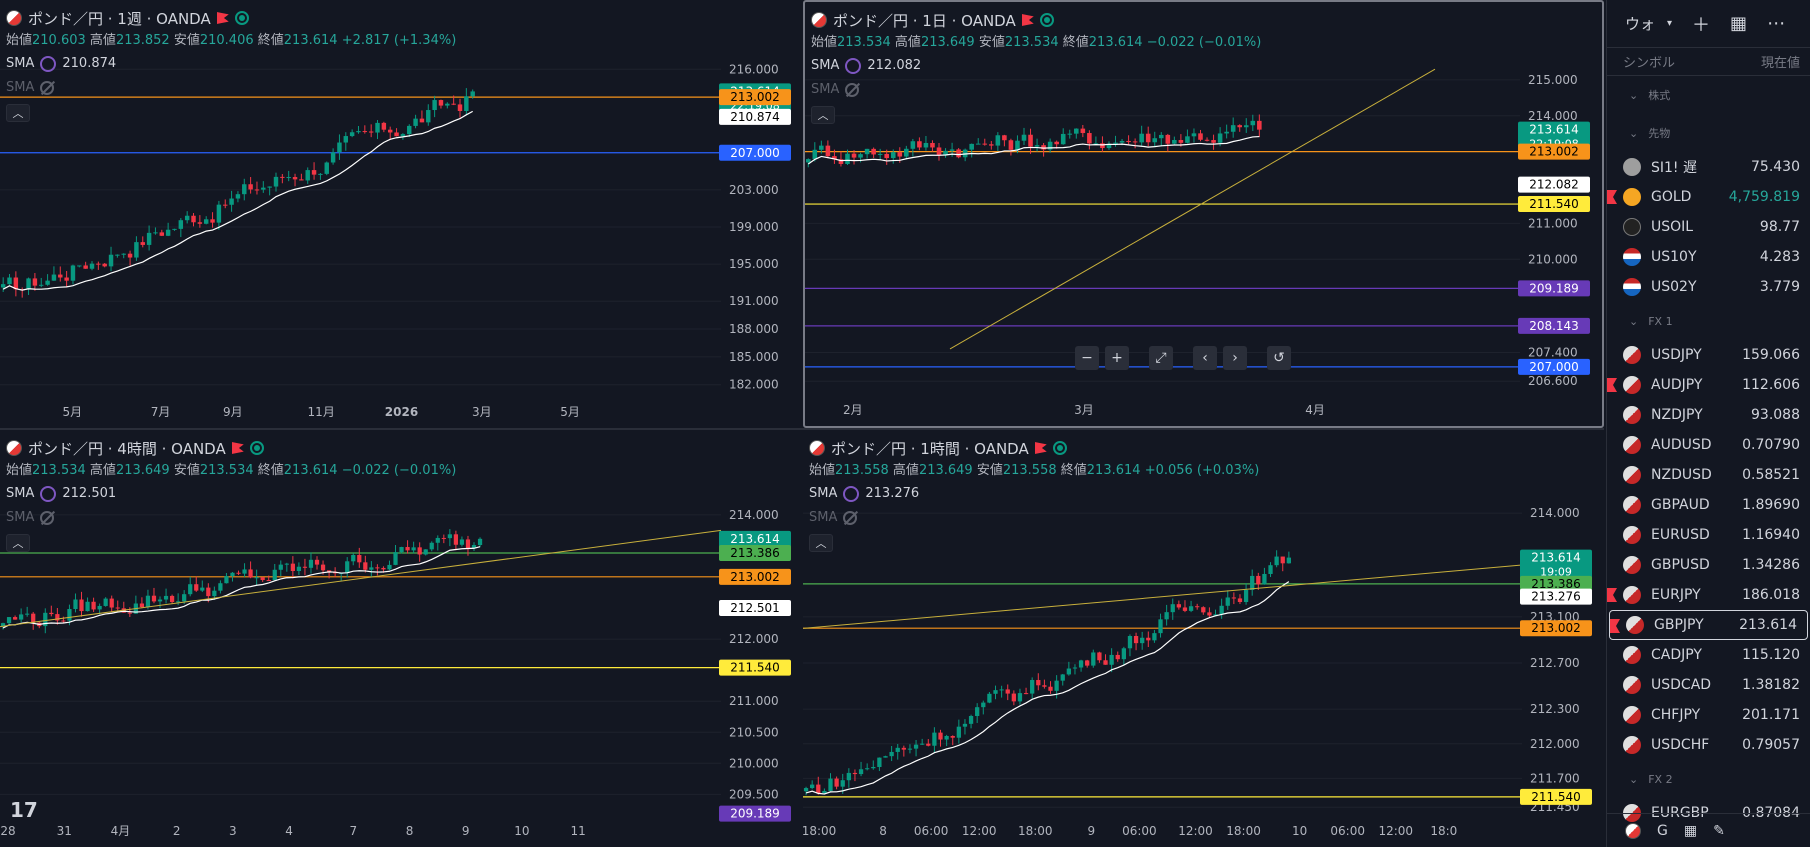 Image resolution: width=1810 pixels, height=847 pixels. Describe the element at coordinates (802, 429) in the screenshot. I see `pane-divider-horizontal` at that location.